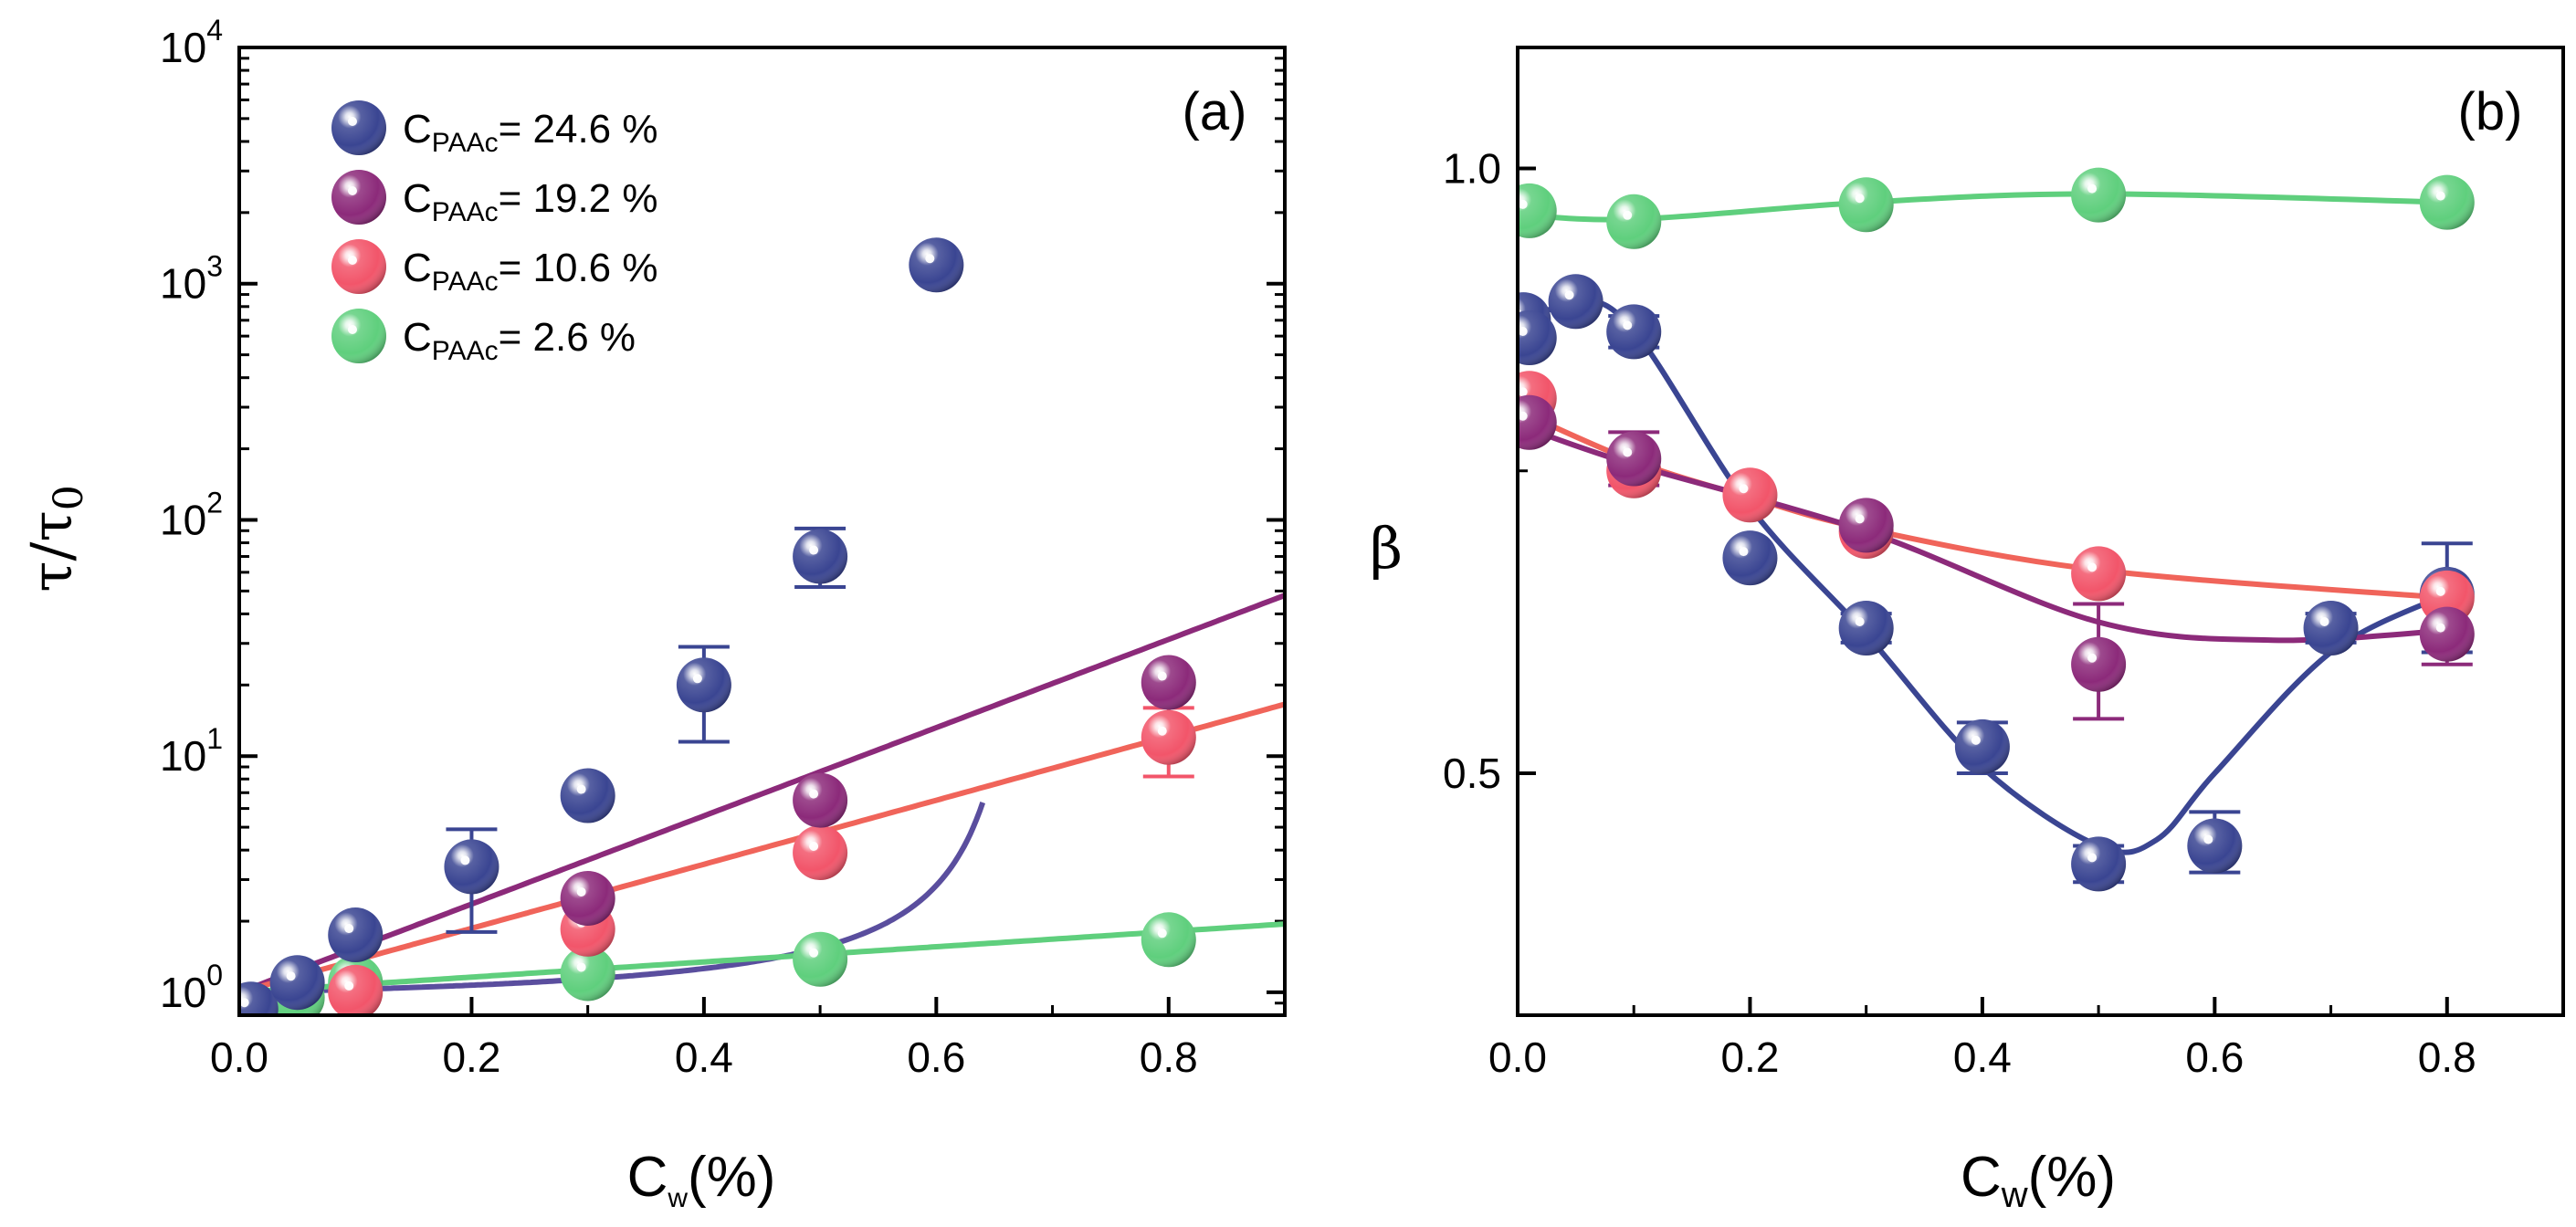 This screenshot has height=1227, width=2576. Describe the element at coordinates (1472, 773) in the screenshot. I see `panel-b-y-tick-label: 0.5` at that location.